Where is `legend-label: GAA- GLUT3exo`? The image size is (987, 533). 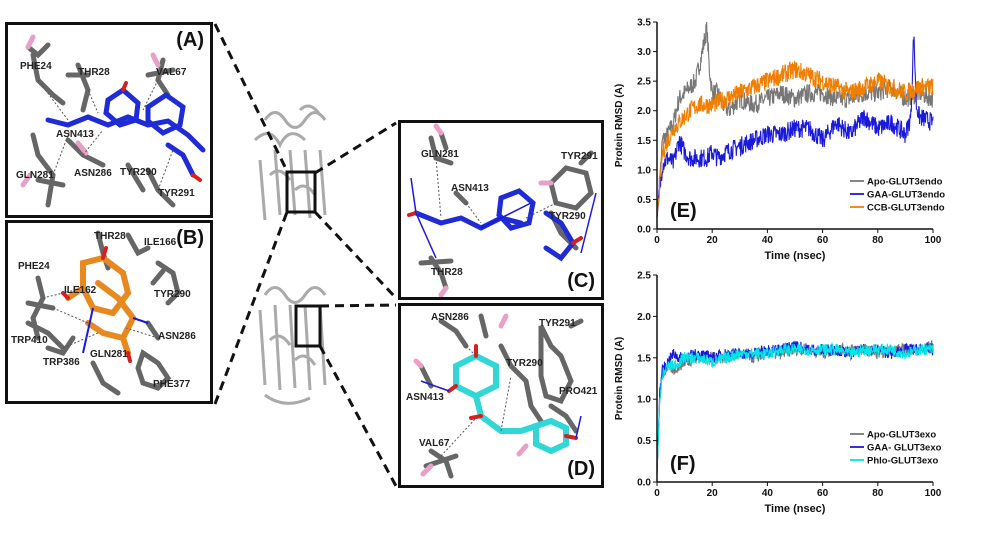
legend-label: GAA- GLUT3exo is located at coordinates (904, 448).